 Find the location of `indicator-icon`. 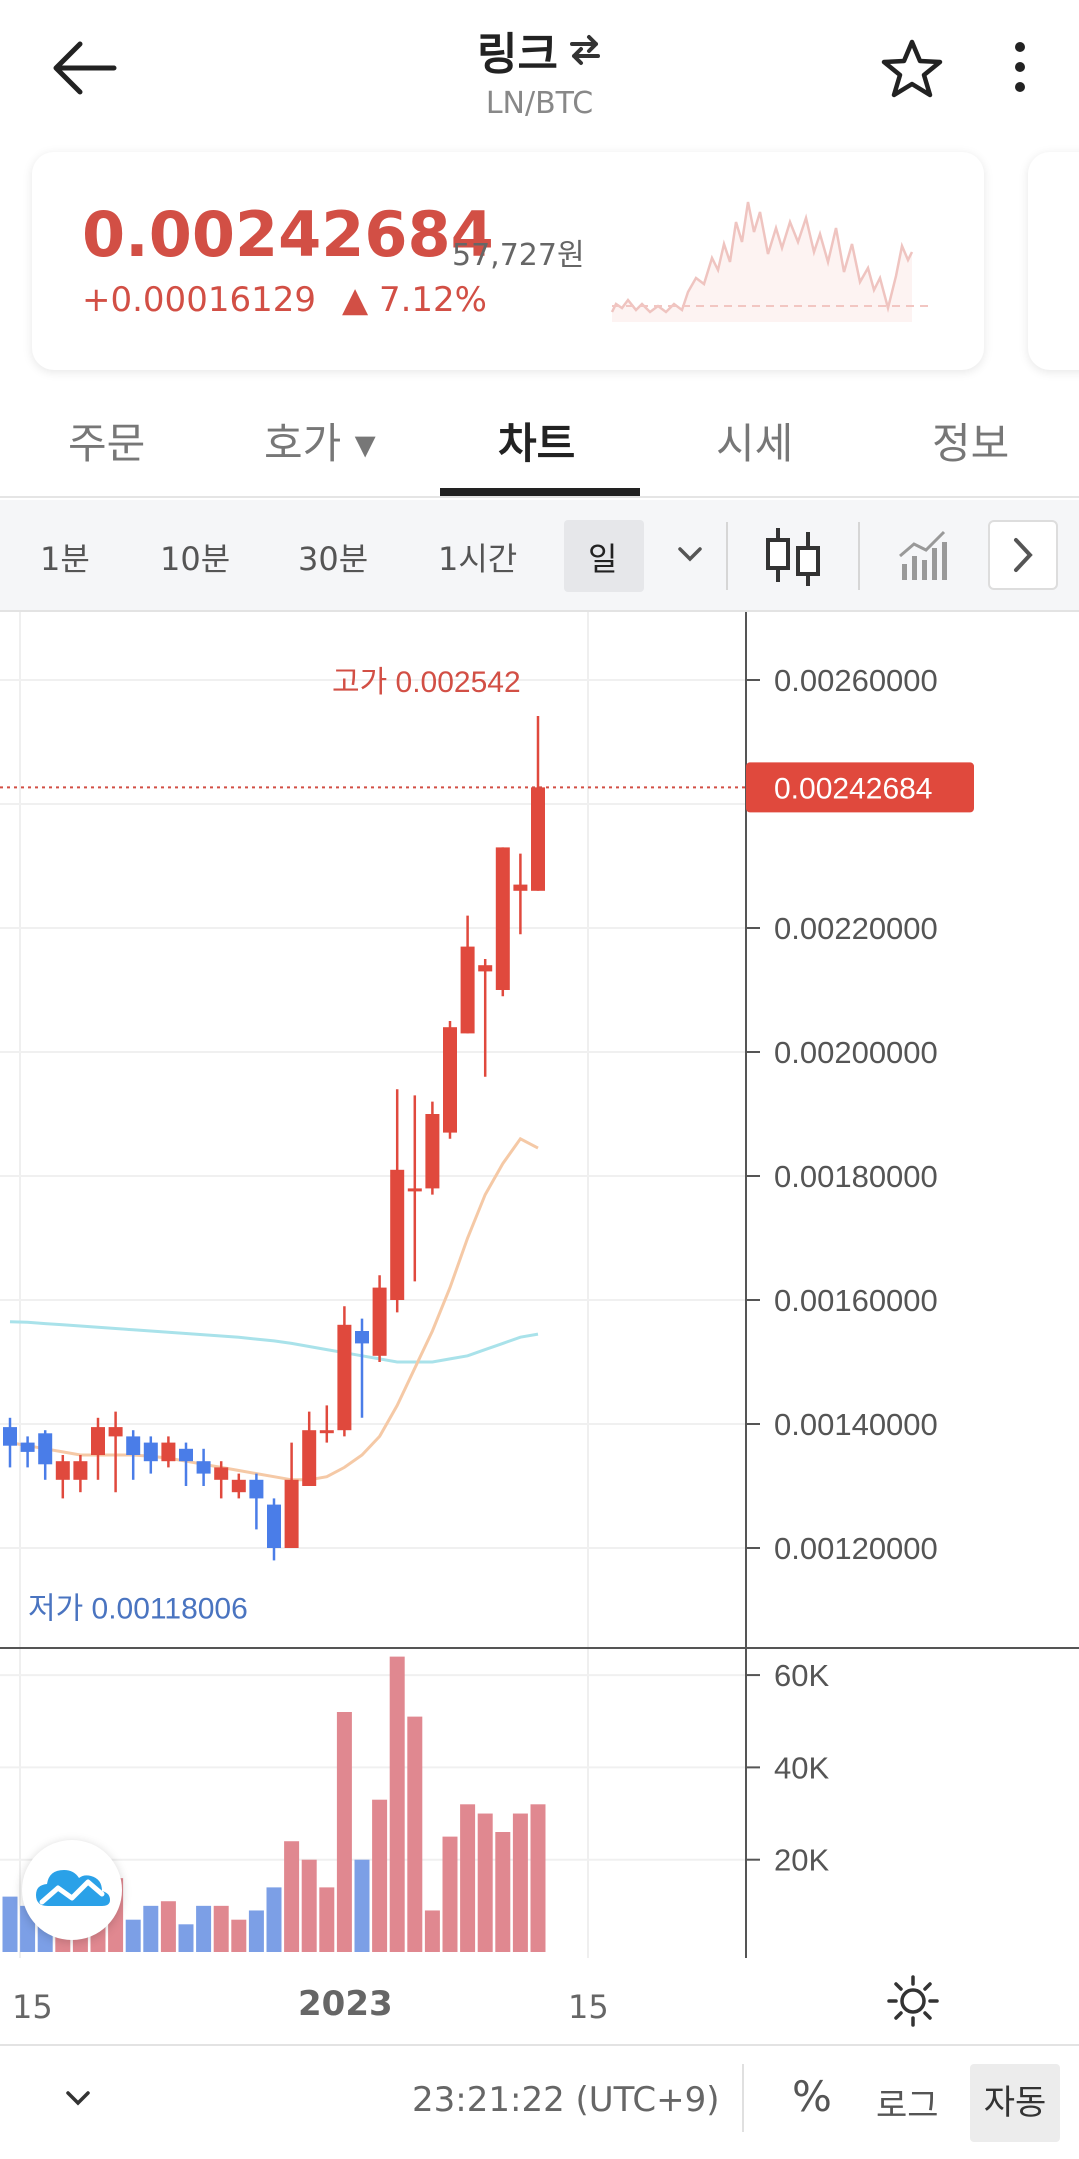

indicator-icon is located at coordinates (926, 558).